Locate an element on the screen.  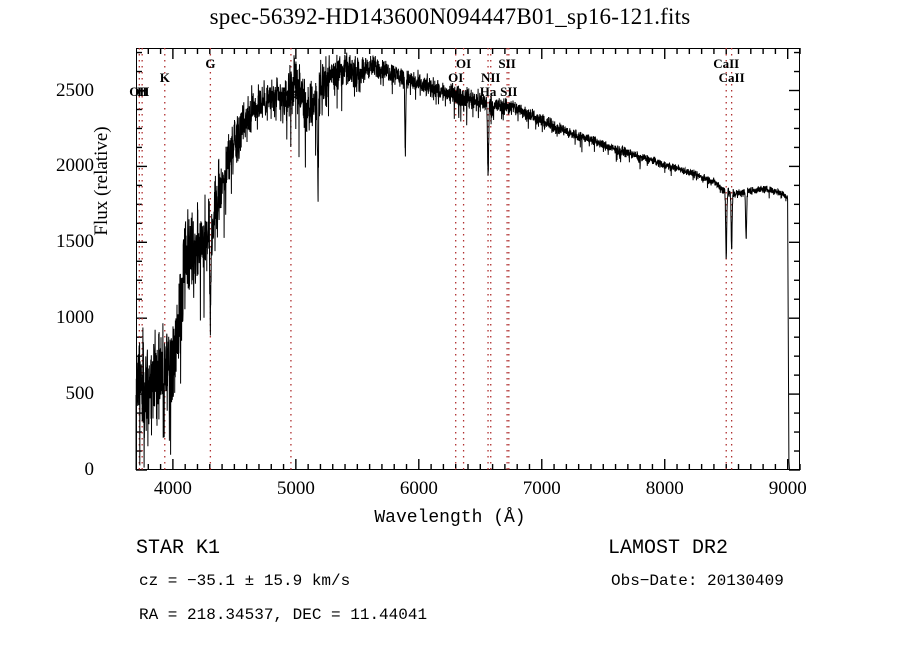
y-tick-label: 0 is located at coordinates (89, 469).